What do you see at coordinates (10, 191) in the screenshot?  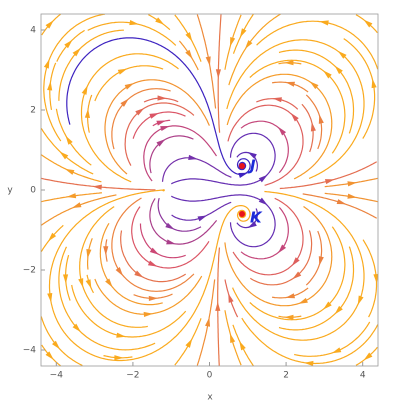 I see `y-axis-label: y` at bounding box center [10, 191].